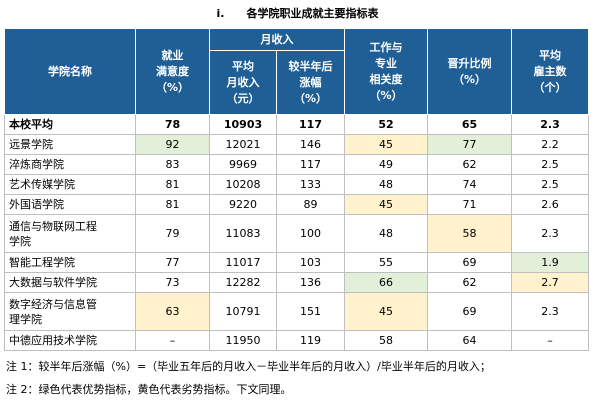 The height and width of the screenshot is (401, 595). I want to click on cell-relevance: 49, so click(386, 164).